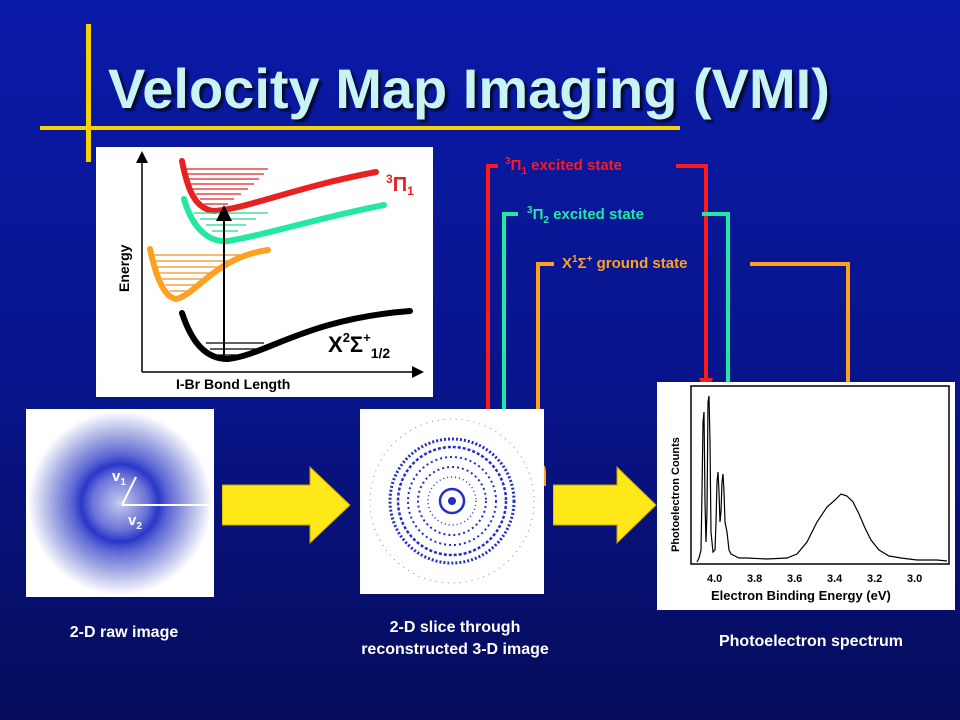 The width and height of the screenshot is (960, 720). Describe the element at coordinates (359, 345) in the screenshot. I see `ground-state-label: X2Σ+1/2` at that location.